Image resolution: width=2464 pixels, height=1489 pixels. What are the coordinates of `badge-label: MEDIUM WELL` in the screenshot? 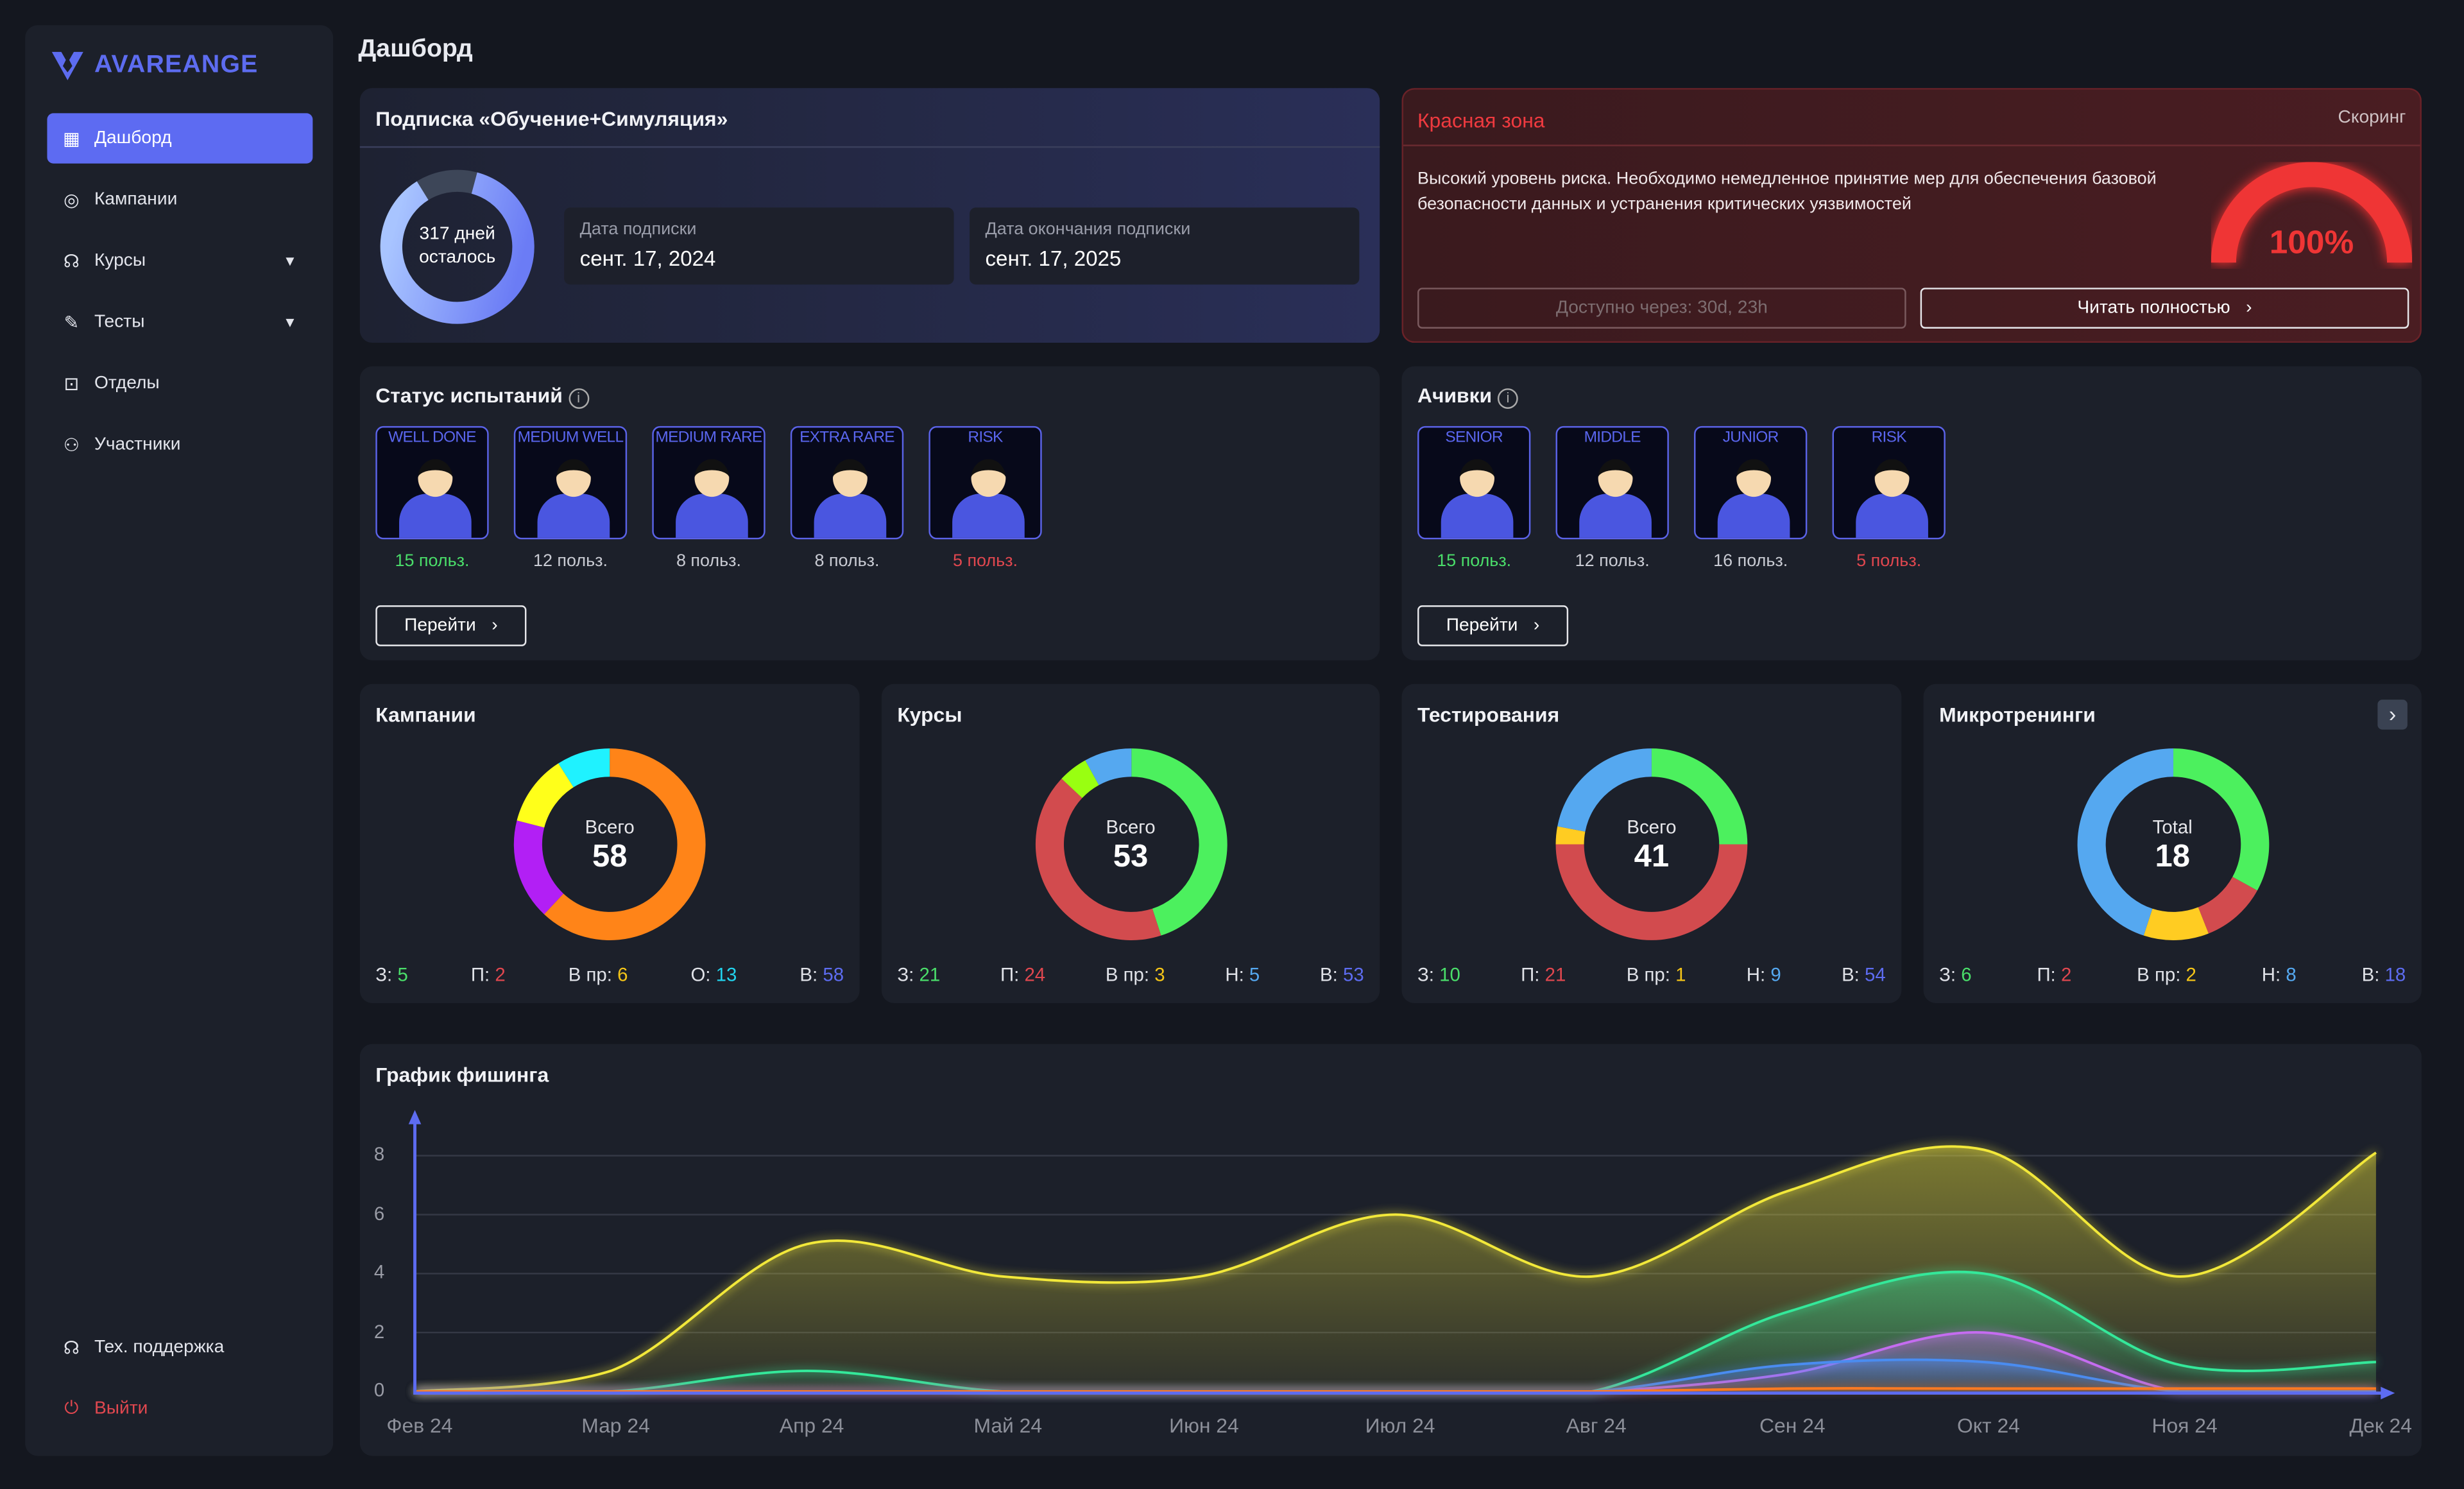 It's located at (571, 438).